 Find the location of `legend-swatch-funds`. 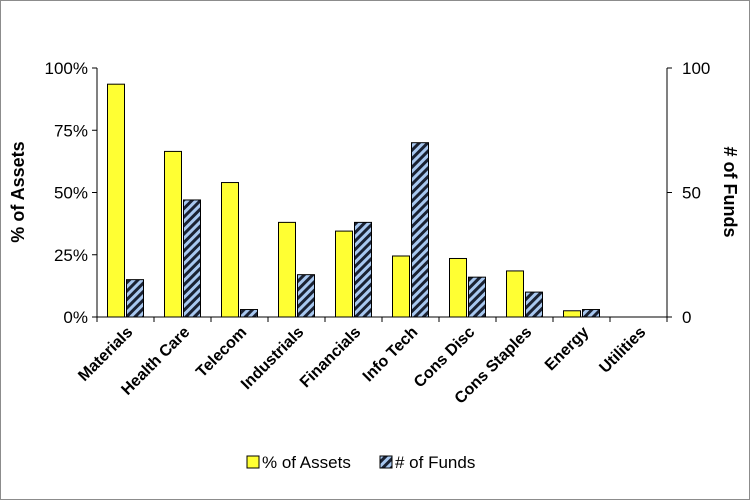

legend-swatch-funds is located at coordinates (386, 462).